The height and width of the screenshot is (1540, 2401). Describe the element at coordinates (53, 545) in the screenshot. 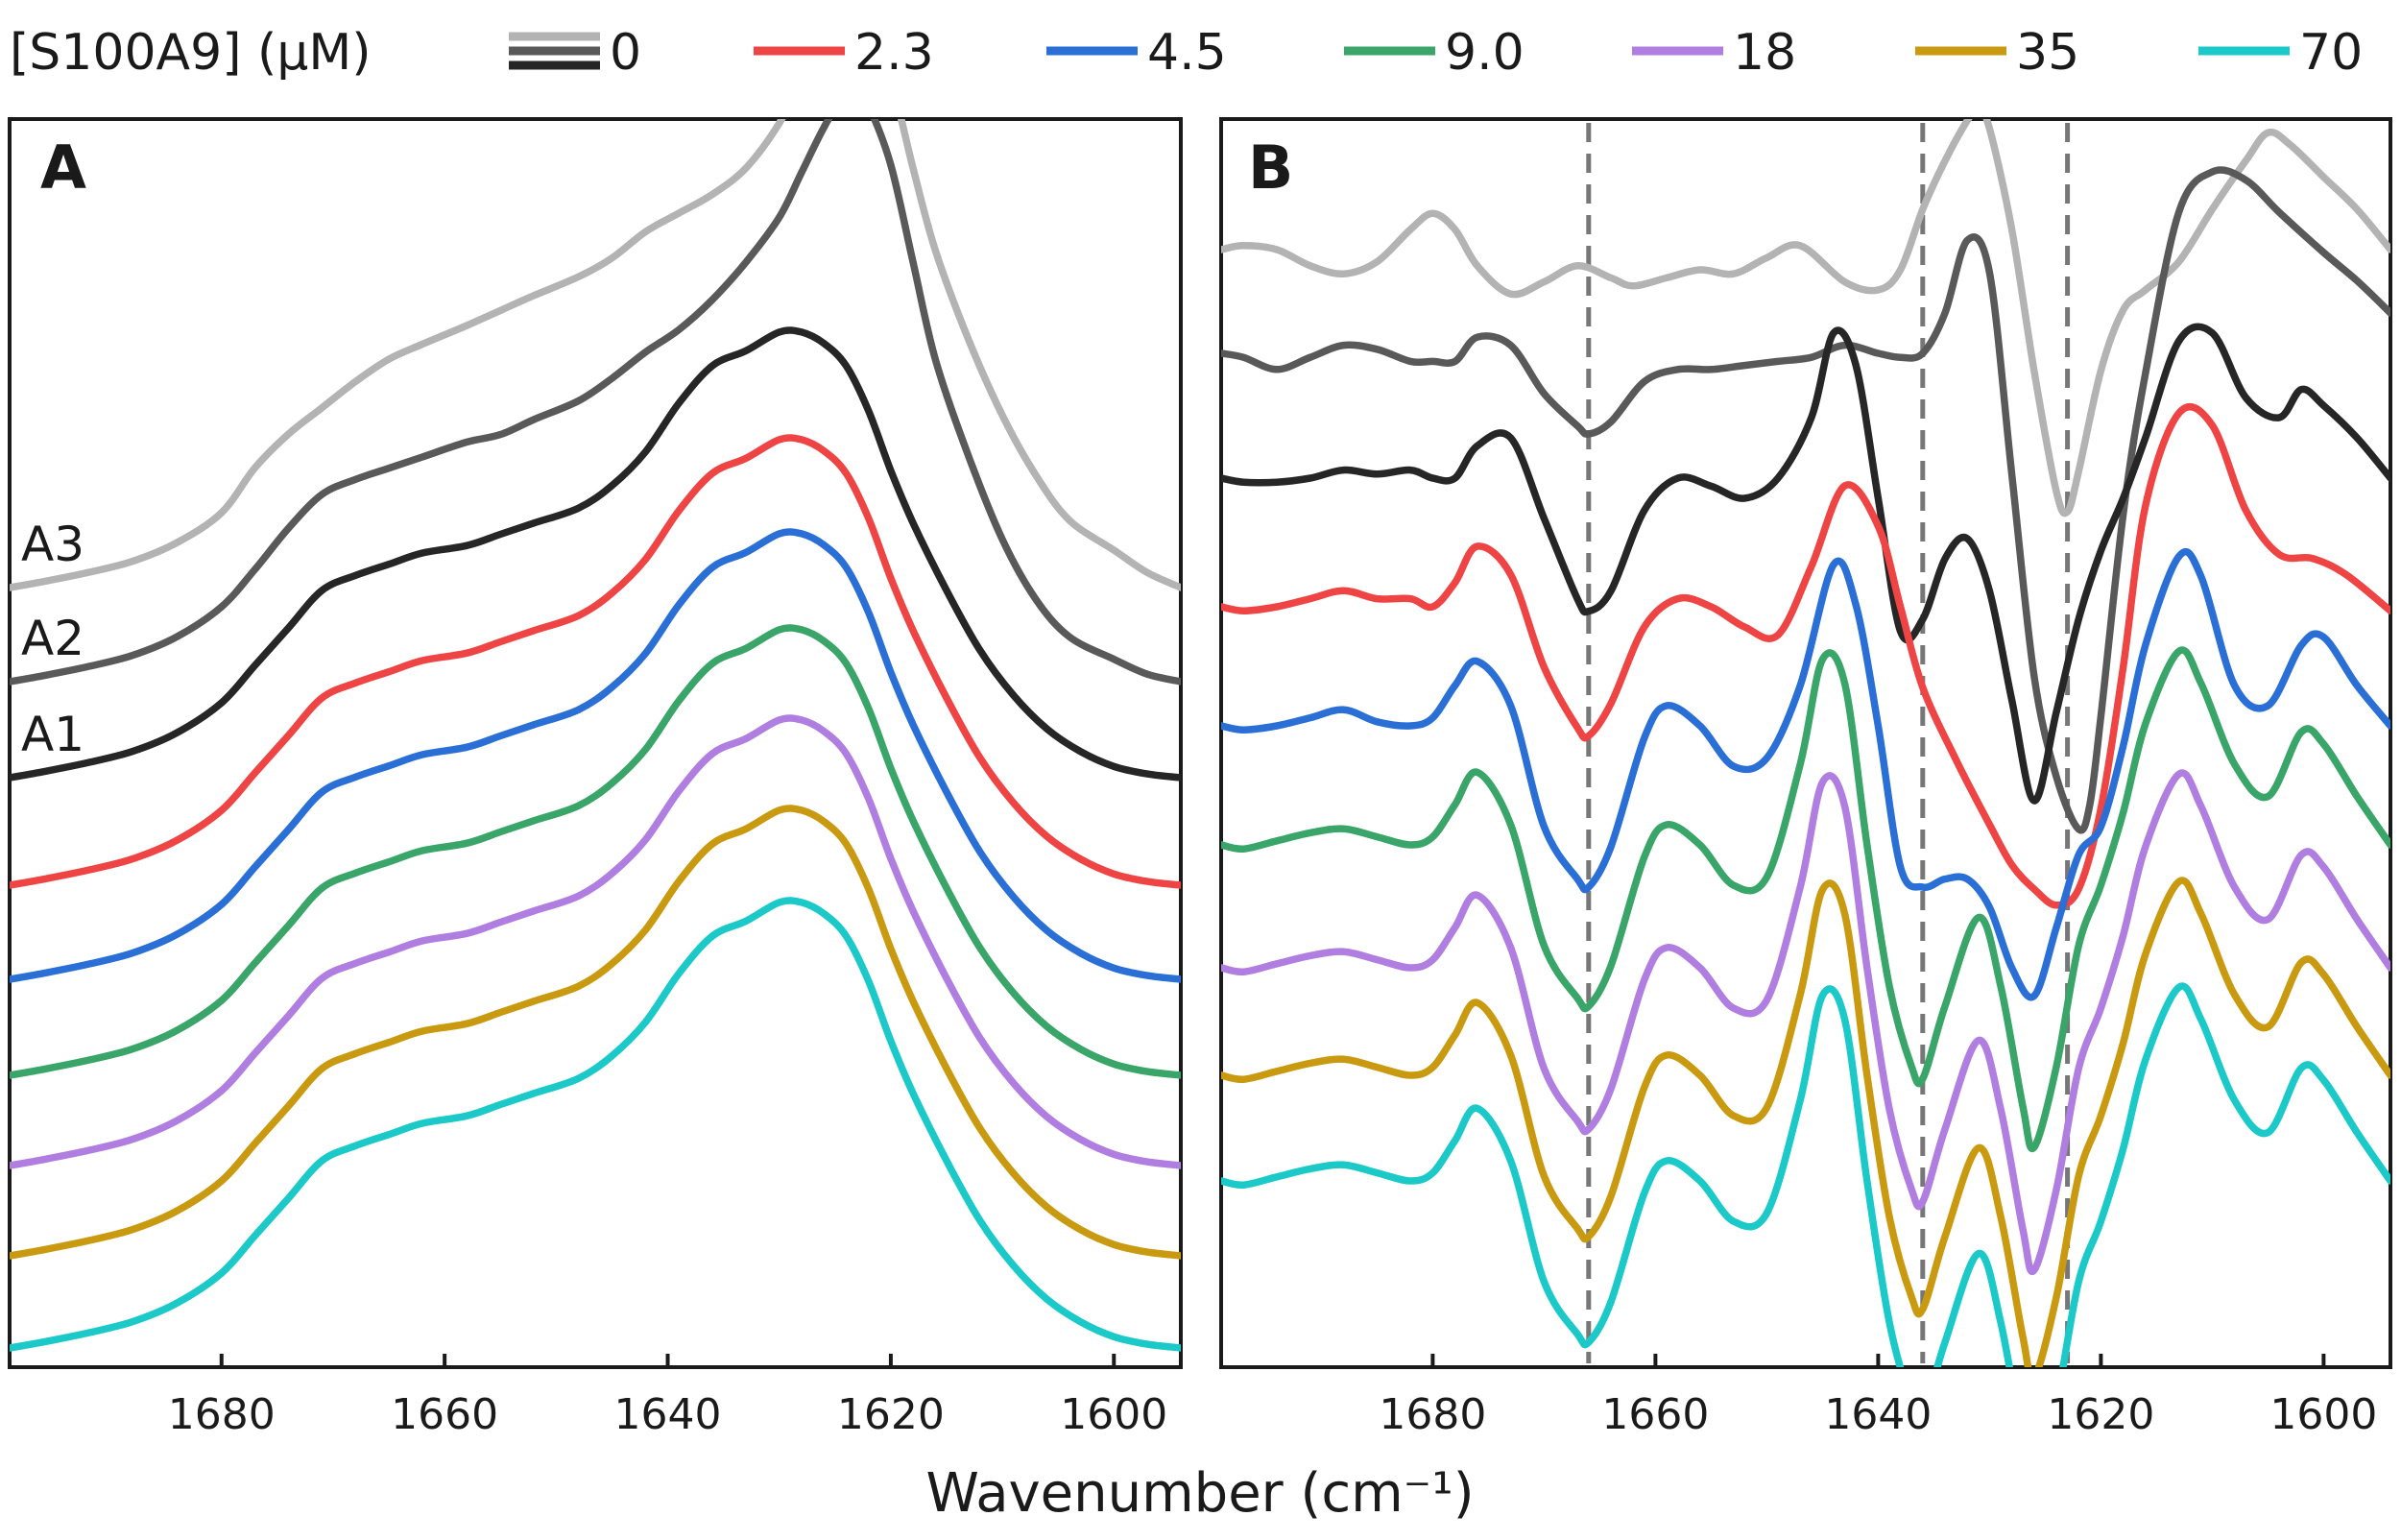

I see `trace-label-a3: A3` at that location.